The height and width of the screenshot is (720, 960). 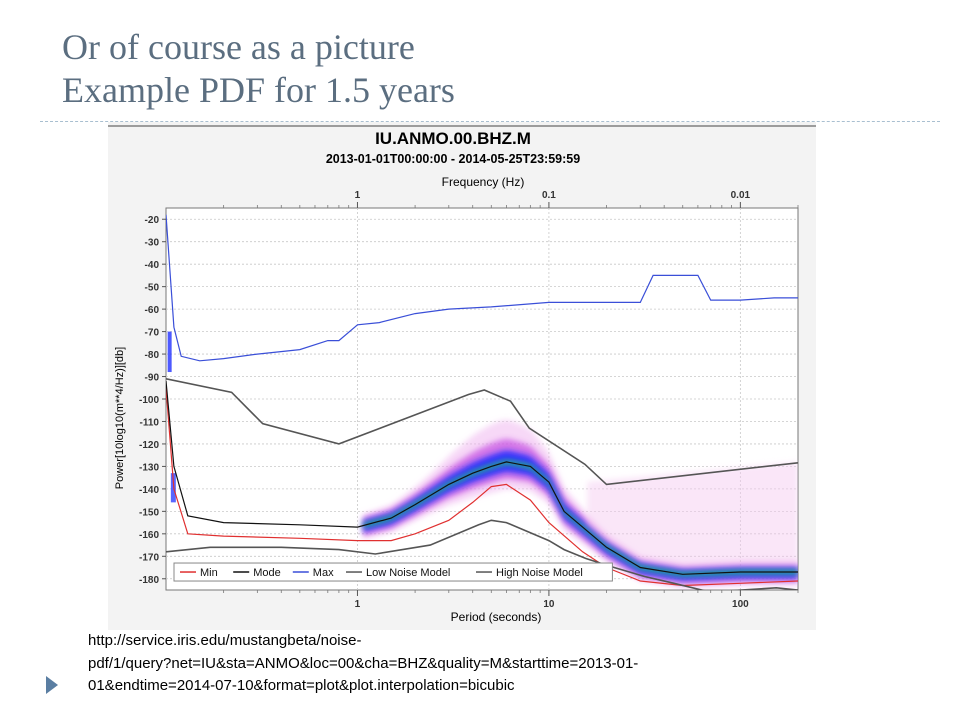 What do you see at coordinates (408, 573) in the screenshot?
I see `legend-entry: Low Noise Model` at bounding box center [408, 573].